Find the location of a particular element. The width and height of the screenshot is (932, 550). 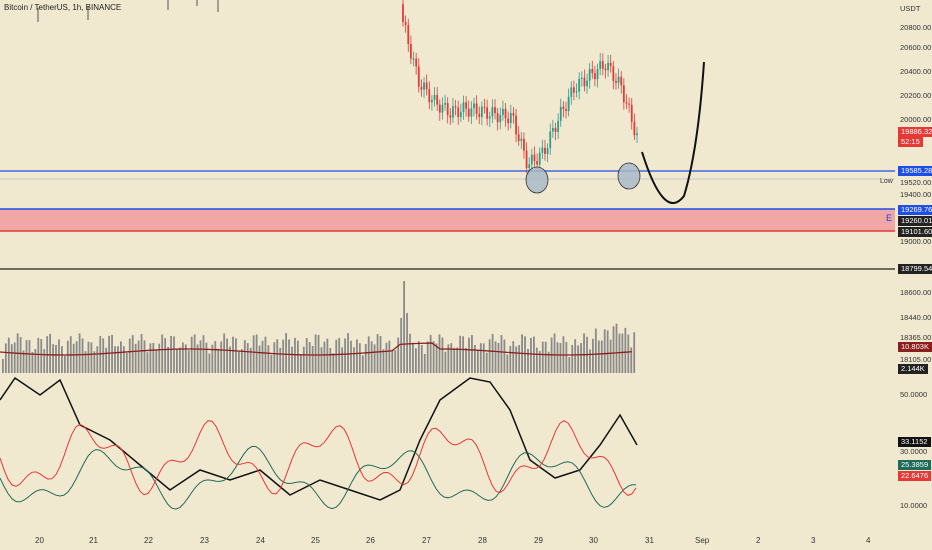

low-label: Low is located at coordinates (886, 181).